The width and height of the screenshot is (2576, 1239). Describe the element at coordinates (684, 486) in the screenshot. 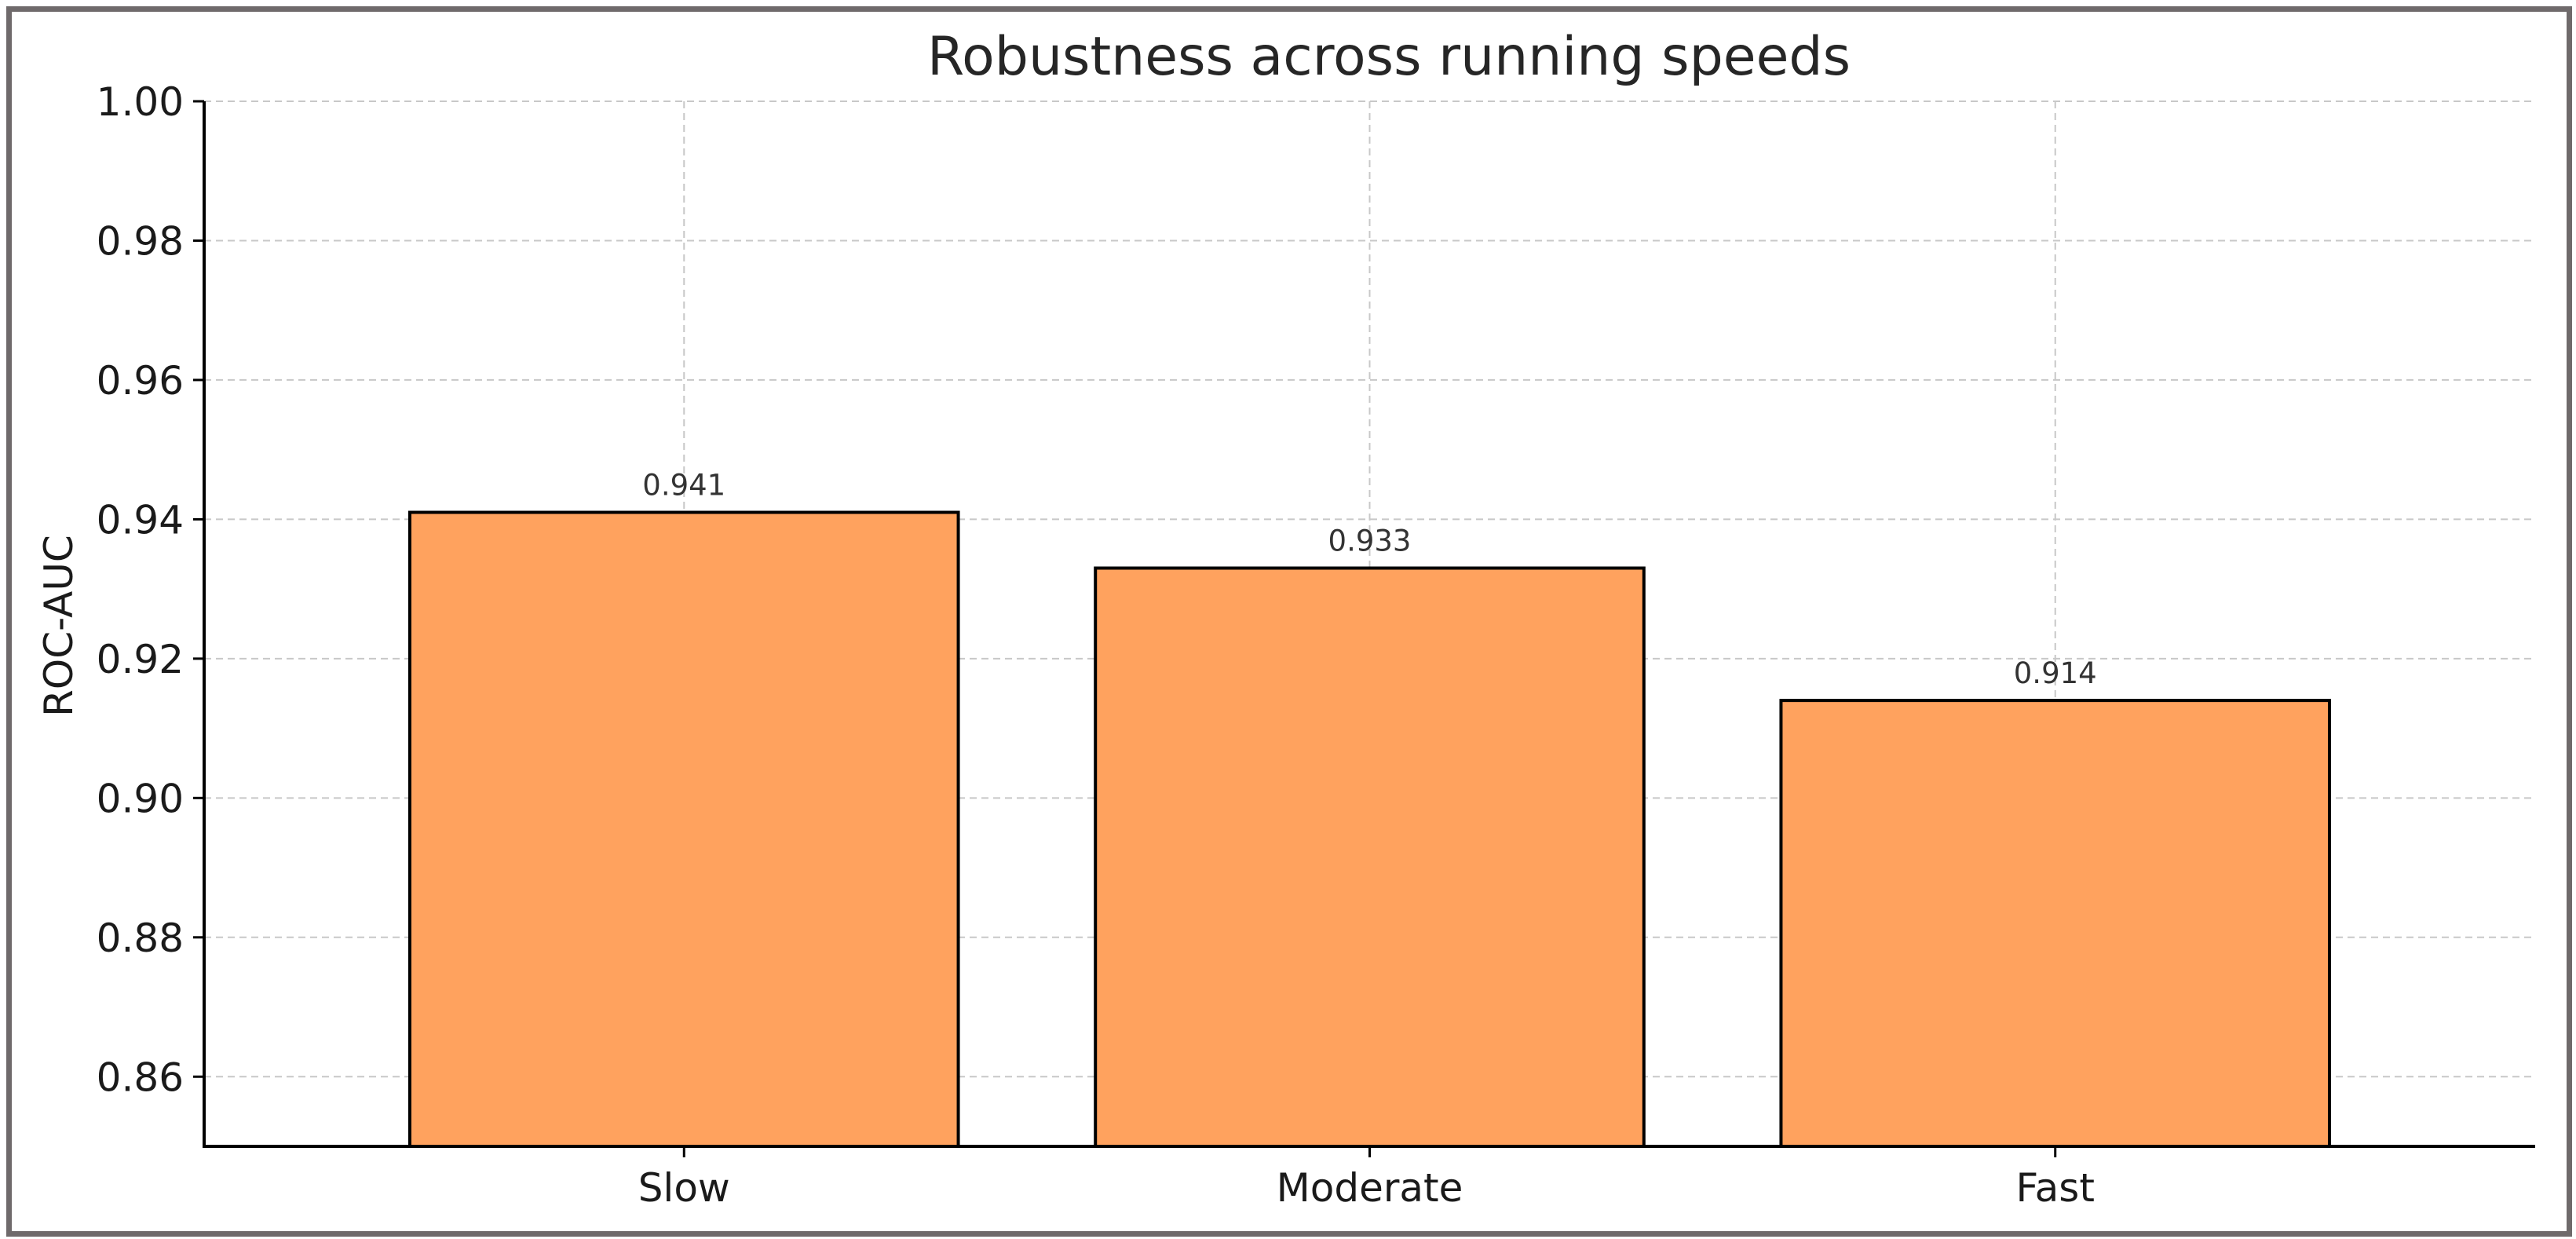

I see `bar-value-label: 0.941` at that location.